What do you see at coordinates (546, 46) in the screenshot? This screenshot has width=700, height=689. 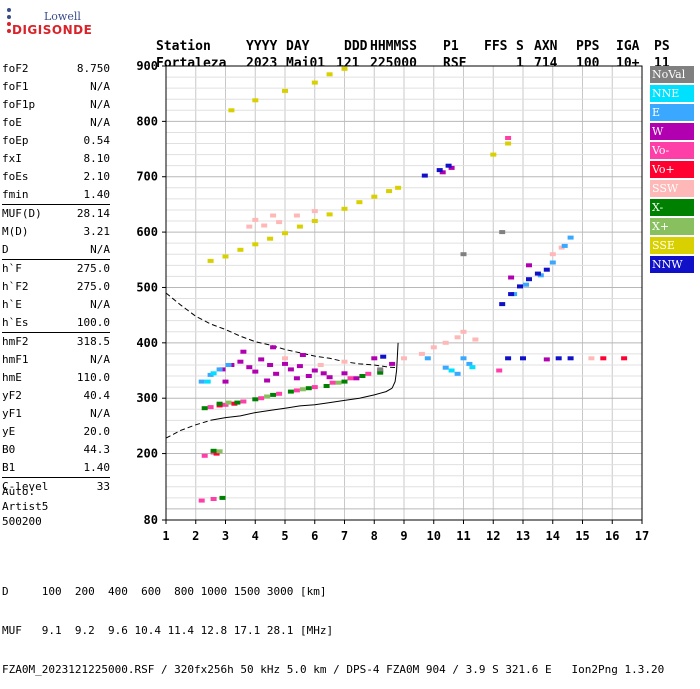 I see `header-label: AXN` at bounding box center [546, 46].